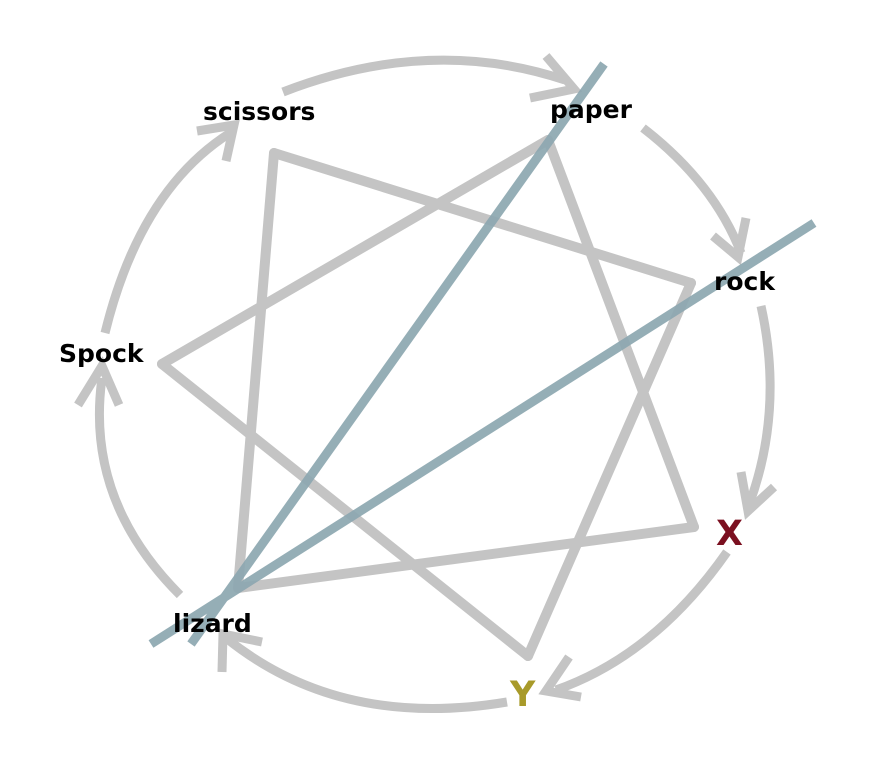 This screenshot has height=783, width=883. What do you see at coordinates (729, 534) in the screenshot?
I see `label-x: X` at bounding box center [729, 534].